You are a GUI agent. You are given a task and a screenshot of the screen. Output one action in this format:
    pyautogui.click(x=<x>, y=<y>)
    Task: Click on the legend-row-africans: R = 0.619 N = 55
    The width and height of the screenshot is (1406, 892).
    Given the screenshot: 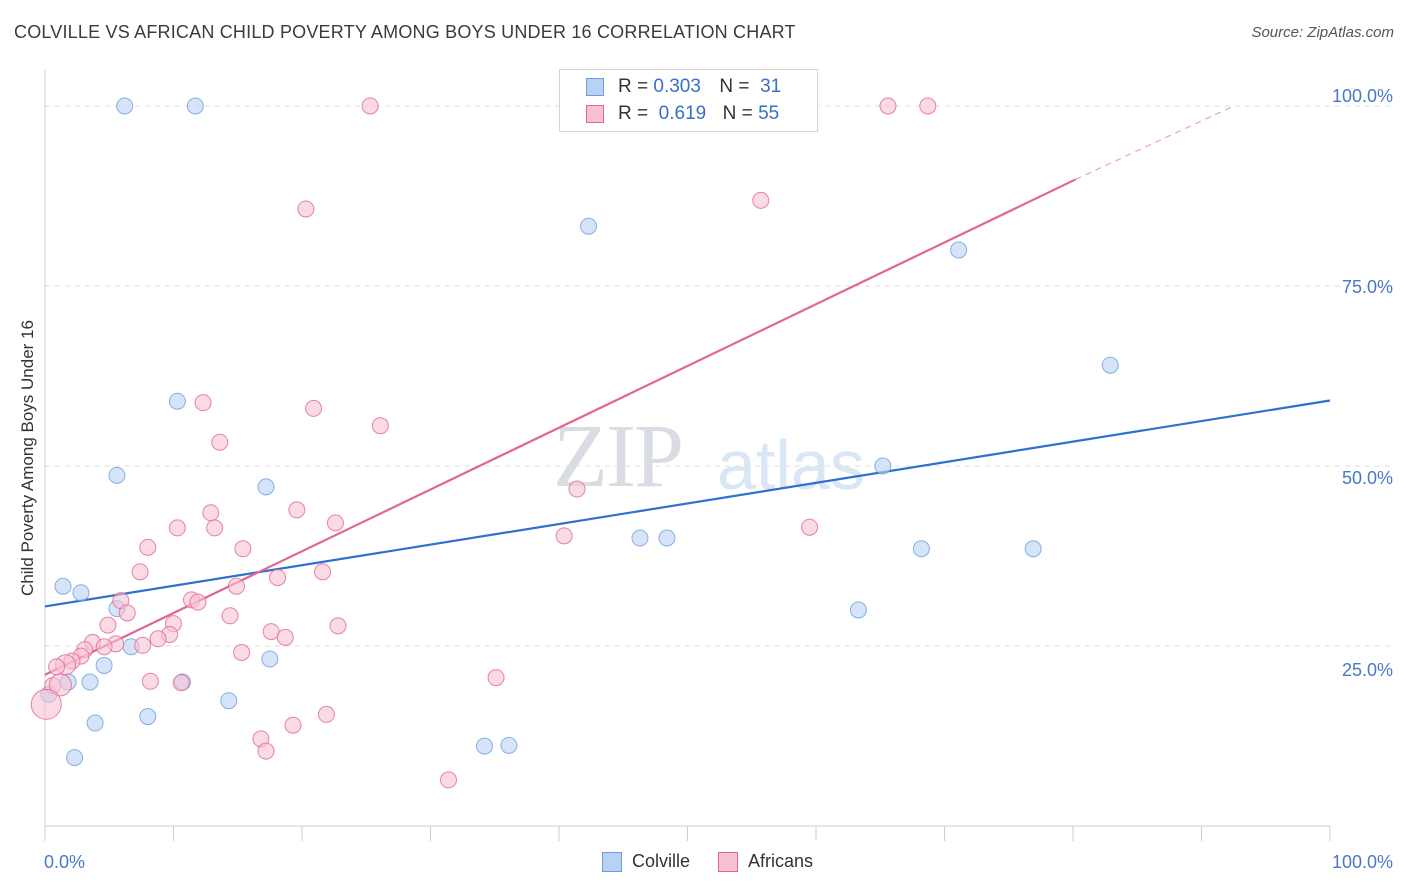 What is the action you would take?
    pyautogui.click(x=682, y=114)
    